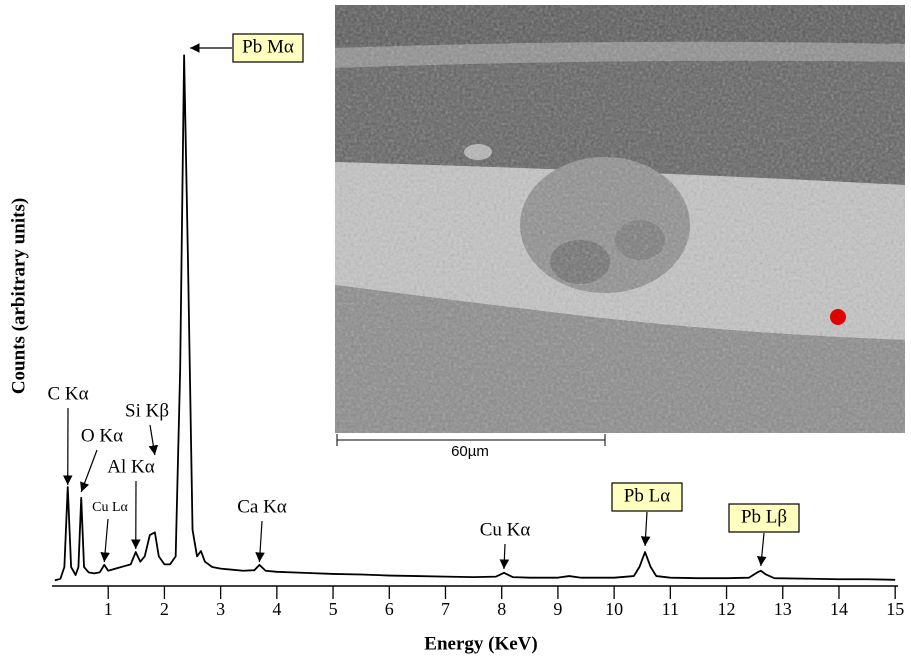  What do you see at coordinates (110, 507) in the screenshot?
I see `annotation-label: Cu Lα` at bounding box center [110, 507].